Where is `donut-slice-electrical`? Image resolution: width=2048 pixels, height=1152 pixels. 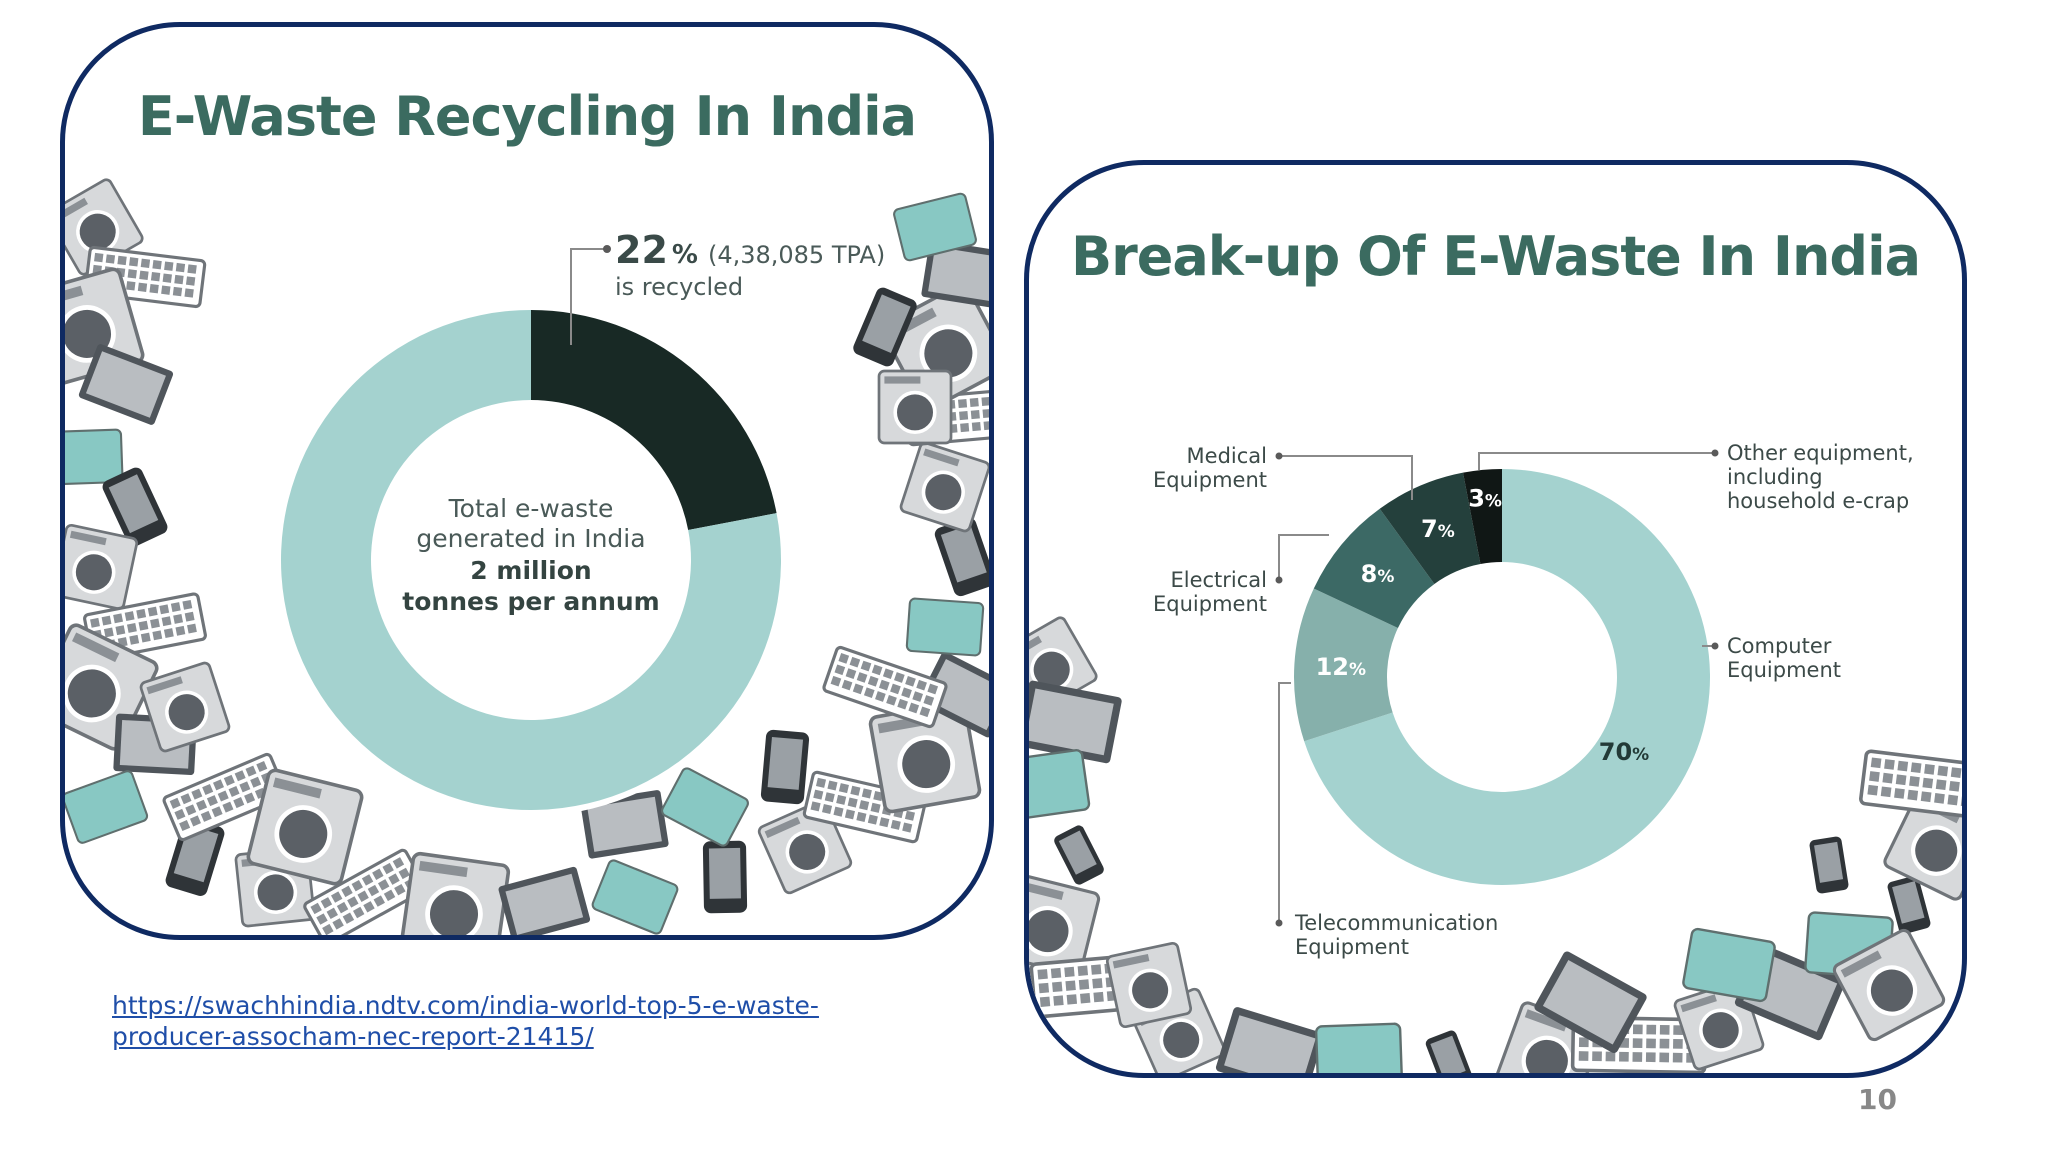
donut-slice-electrical is located at coordinates (1374, 568).